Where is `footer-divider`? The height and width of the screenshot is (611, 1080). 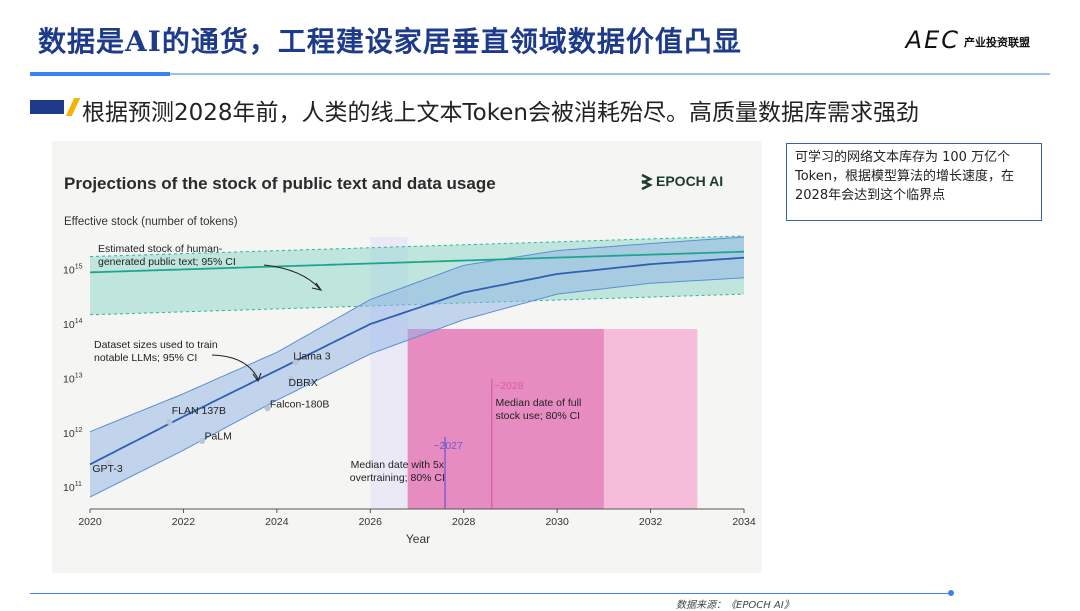
footer-divider is located at coordinates (491, 593).